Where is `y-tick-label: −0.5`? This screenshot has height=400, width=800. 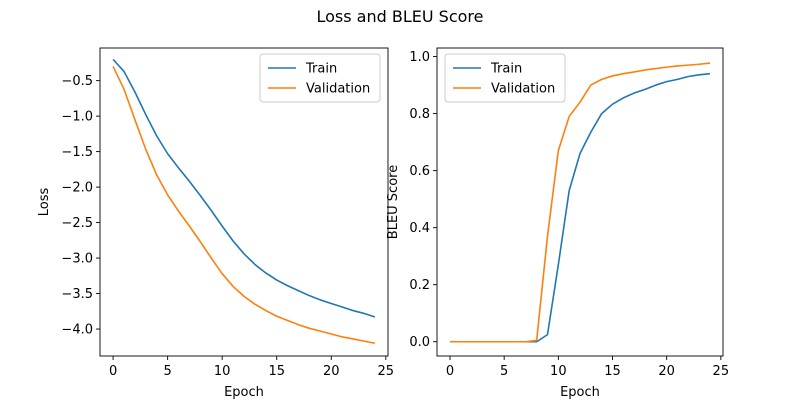
y-tick-label: −0.5 is located at coordinates (77, 81).